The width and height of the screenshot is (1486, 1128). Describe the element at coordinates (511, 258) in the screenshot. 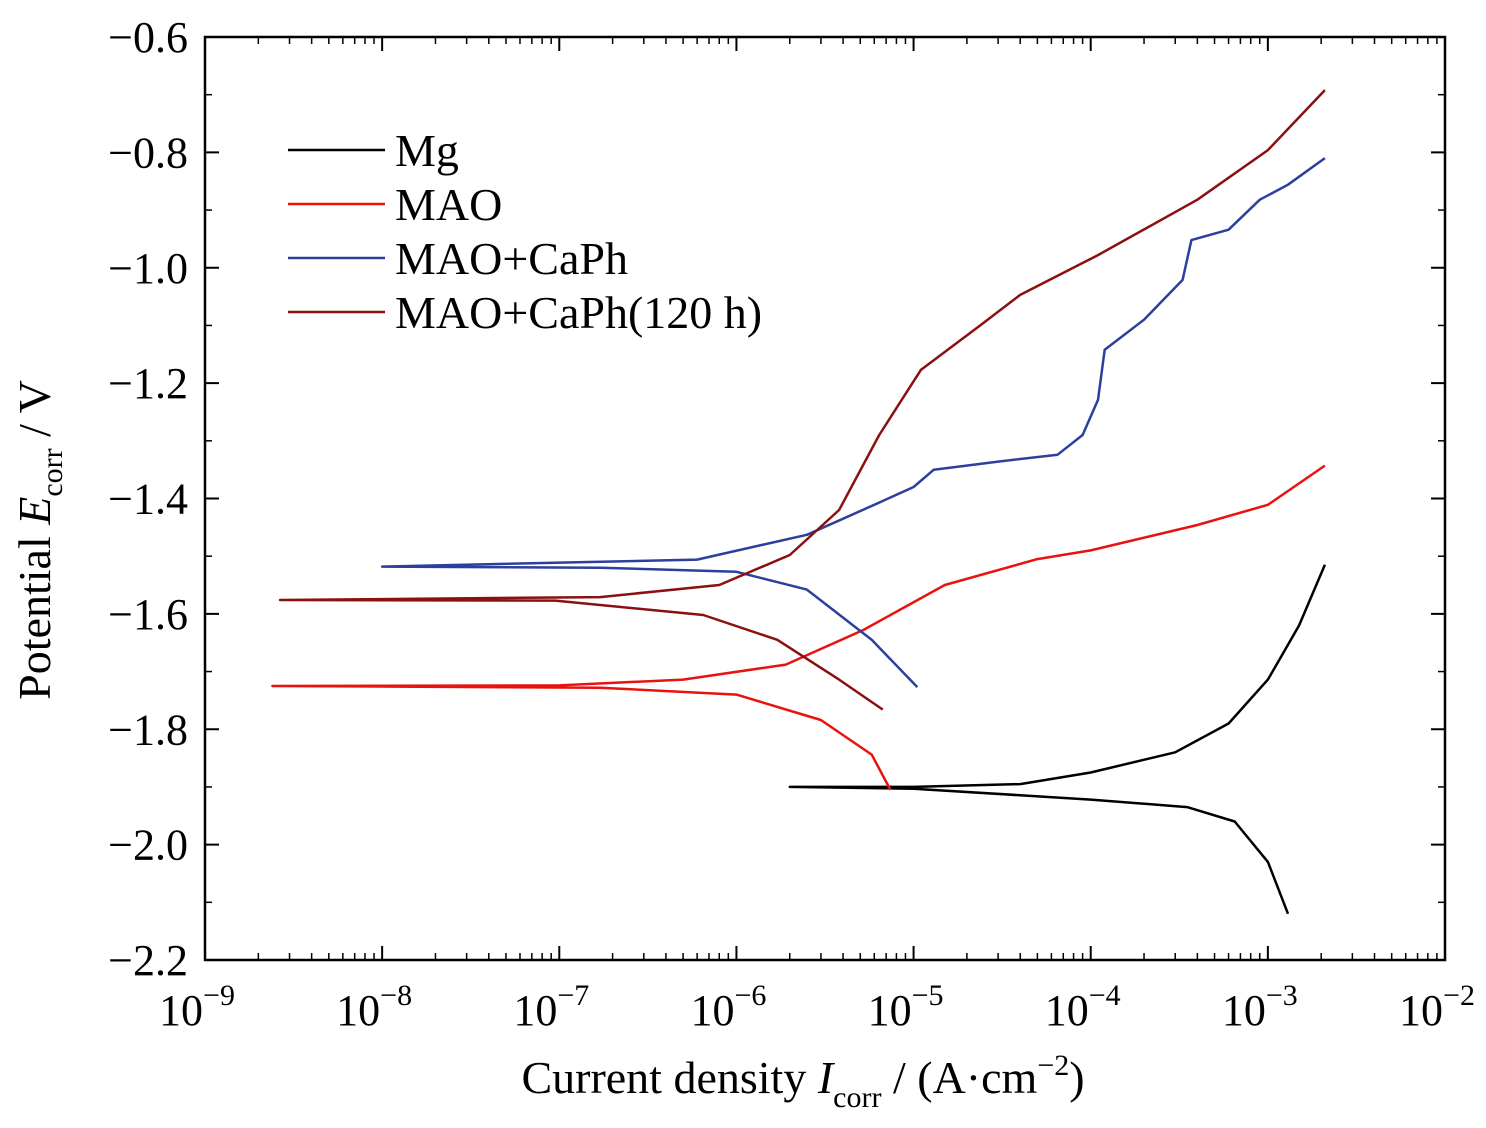

I see `legend-label: MAO+CaPh` at that location.